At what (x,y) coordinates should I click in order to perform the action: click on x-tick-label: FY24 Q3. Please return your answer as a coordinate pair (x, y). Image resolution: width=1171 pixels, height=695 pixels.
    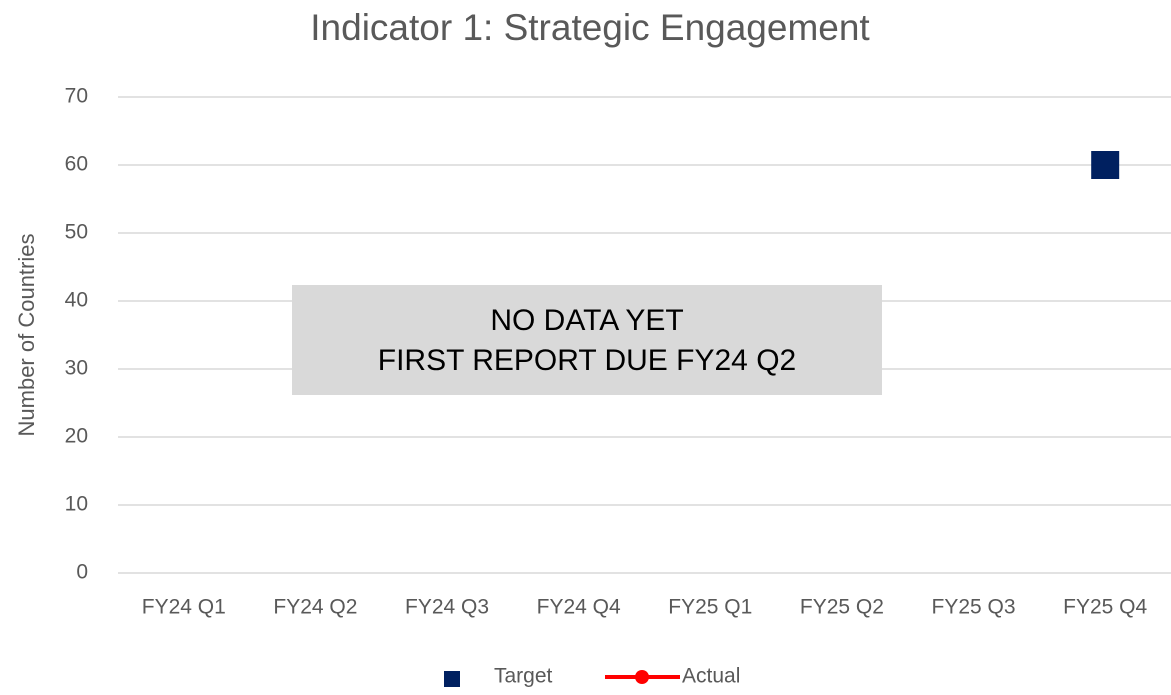
    Looking at the image, I should click on (447, 607).